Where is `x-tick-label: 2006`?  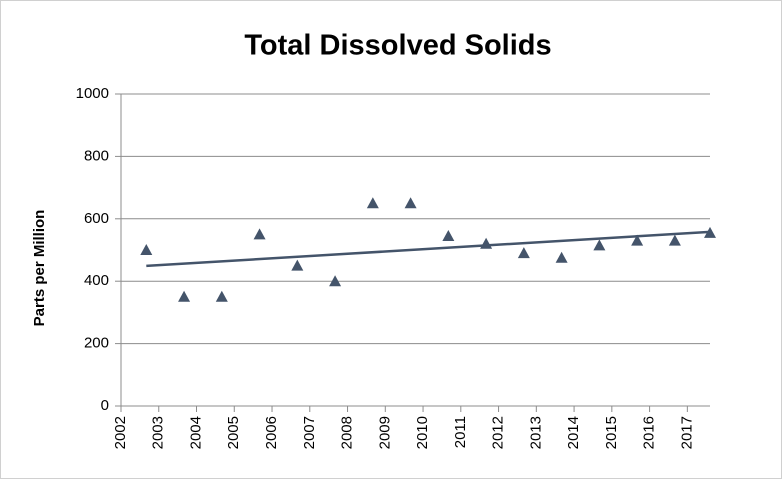 x-tick-label: 2006 is located at coordinates (271, 432).